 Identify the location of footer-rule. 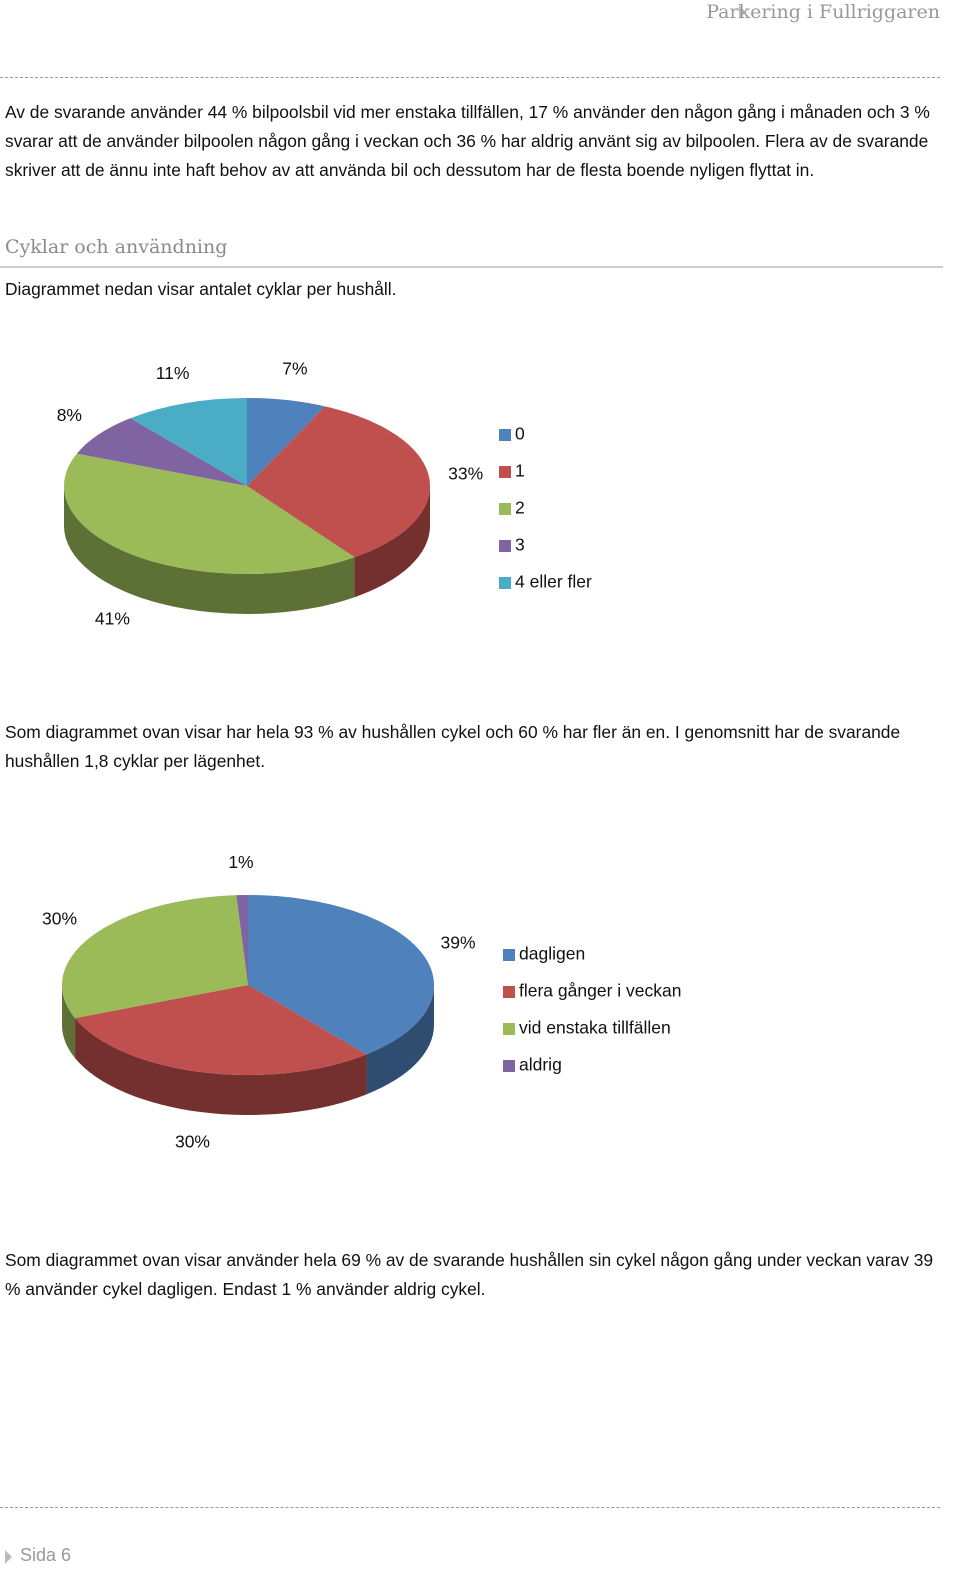
(470, 1507).